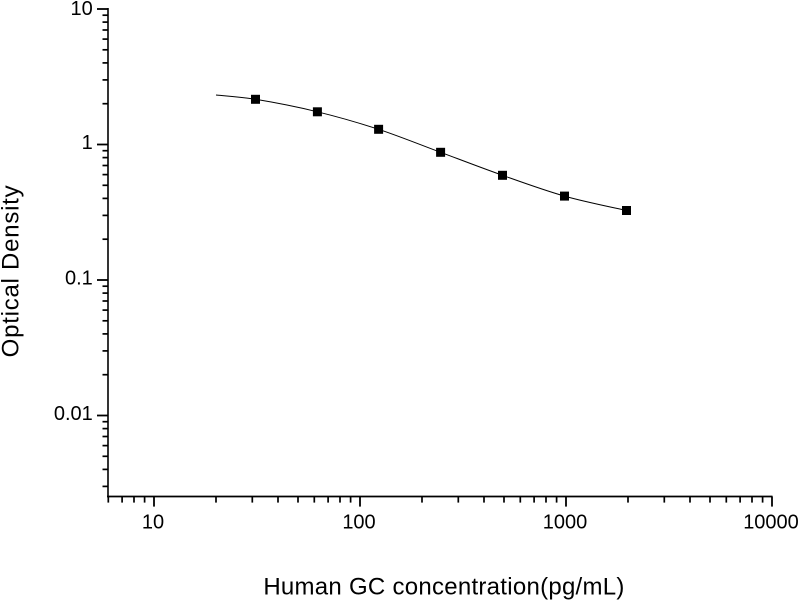 The width and height of the screenshot is (800, 605). Describe the element at coordinates (358, 522) in the screenshot. I see `svg-text: 100` at that location.